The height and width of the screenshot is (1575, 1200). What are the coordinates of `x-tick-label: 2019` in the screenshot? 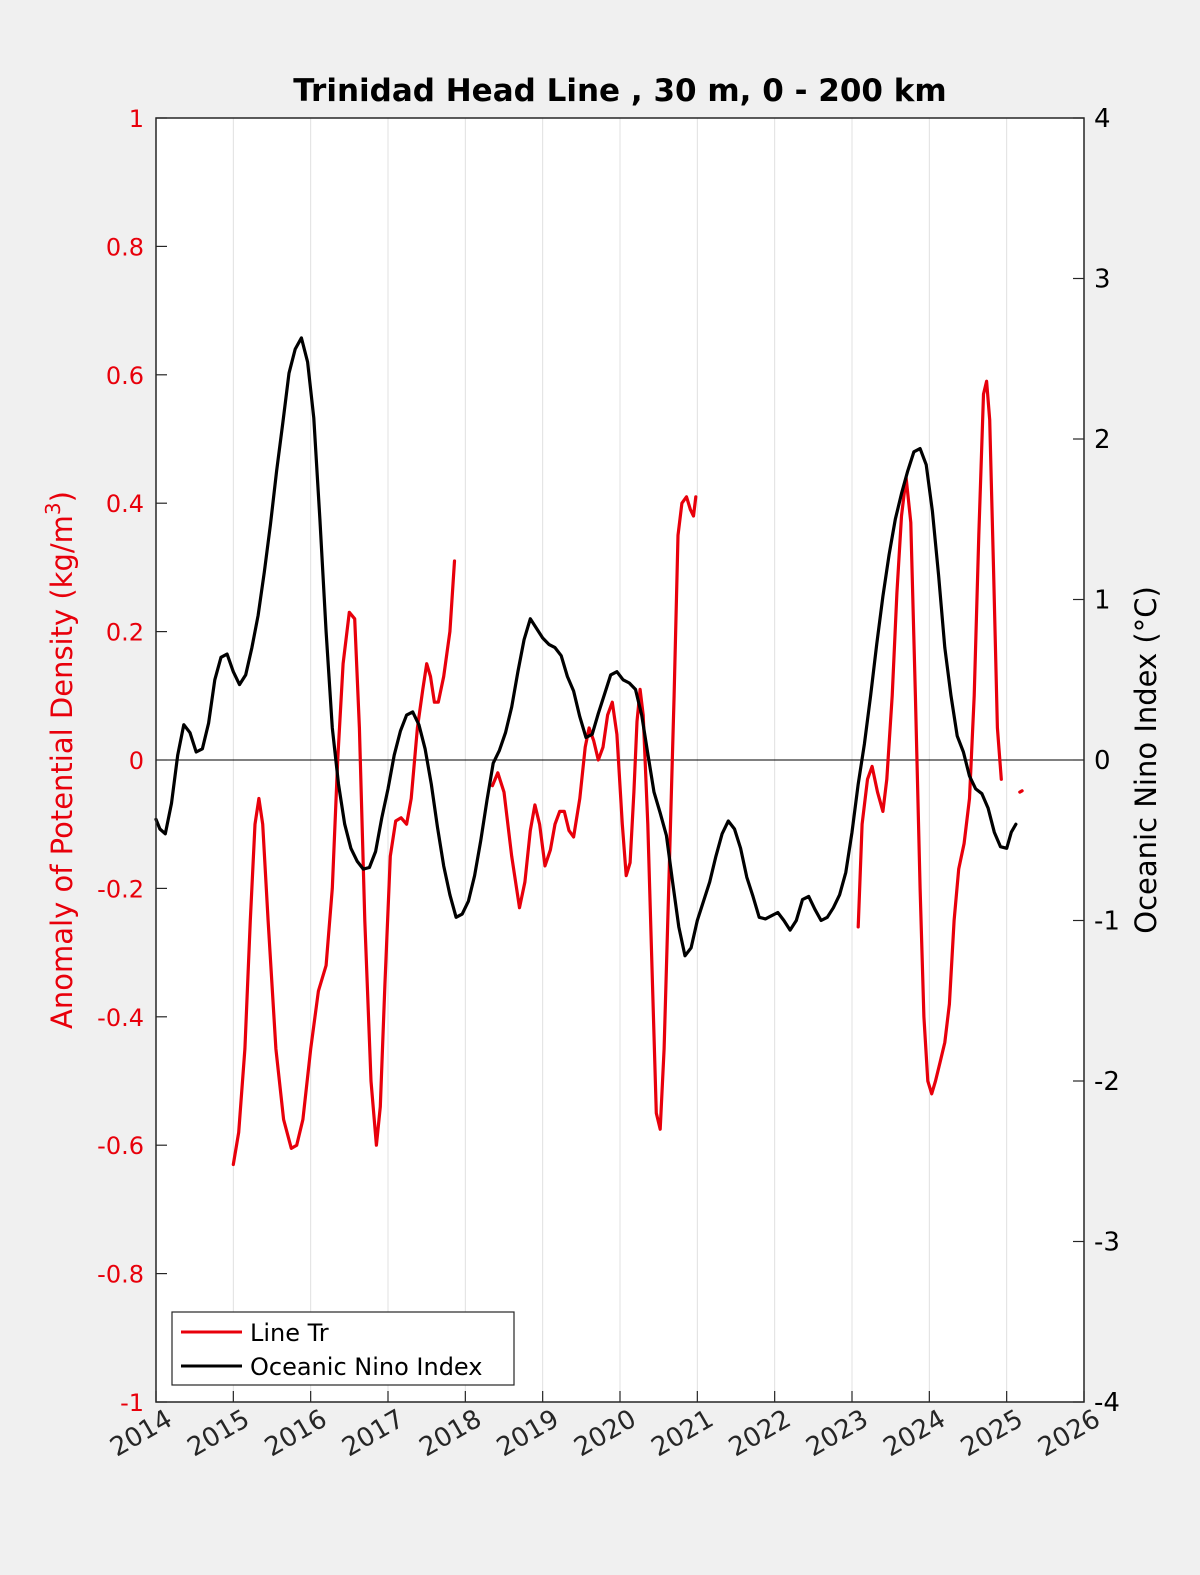 It's located at (528, 1433).